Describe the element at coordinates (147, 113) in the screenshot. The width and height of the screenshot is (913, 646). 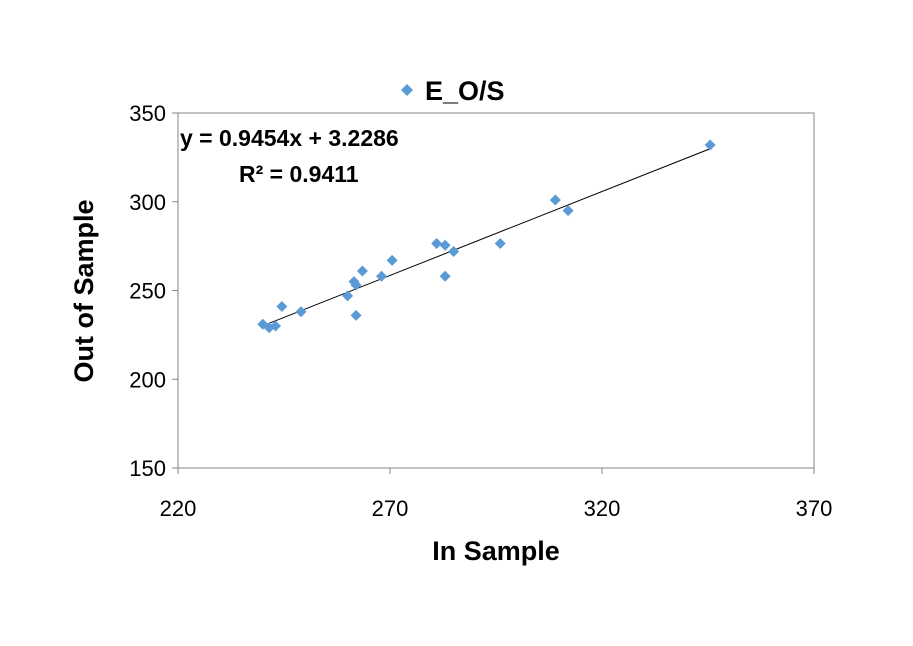
I see `y-tick-label: 350` at that location.